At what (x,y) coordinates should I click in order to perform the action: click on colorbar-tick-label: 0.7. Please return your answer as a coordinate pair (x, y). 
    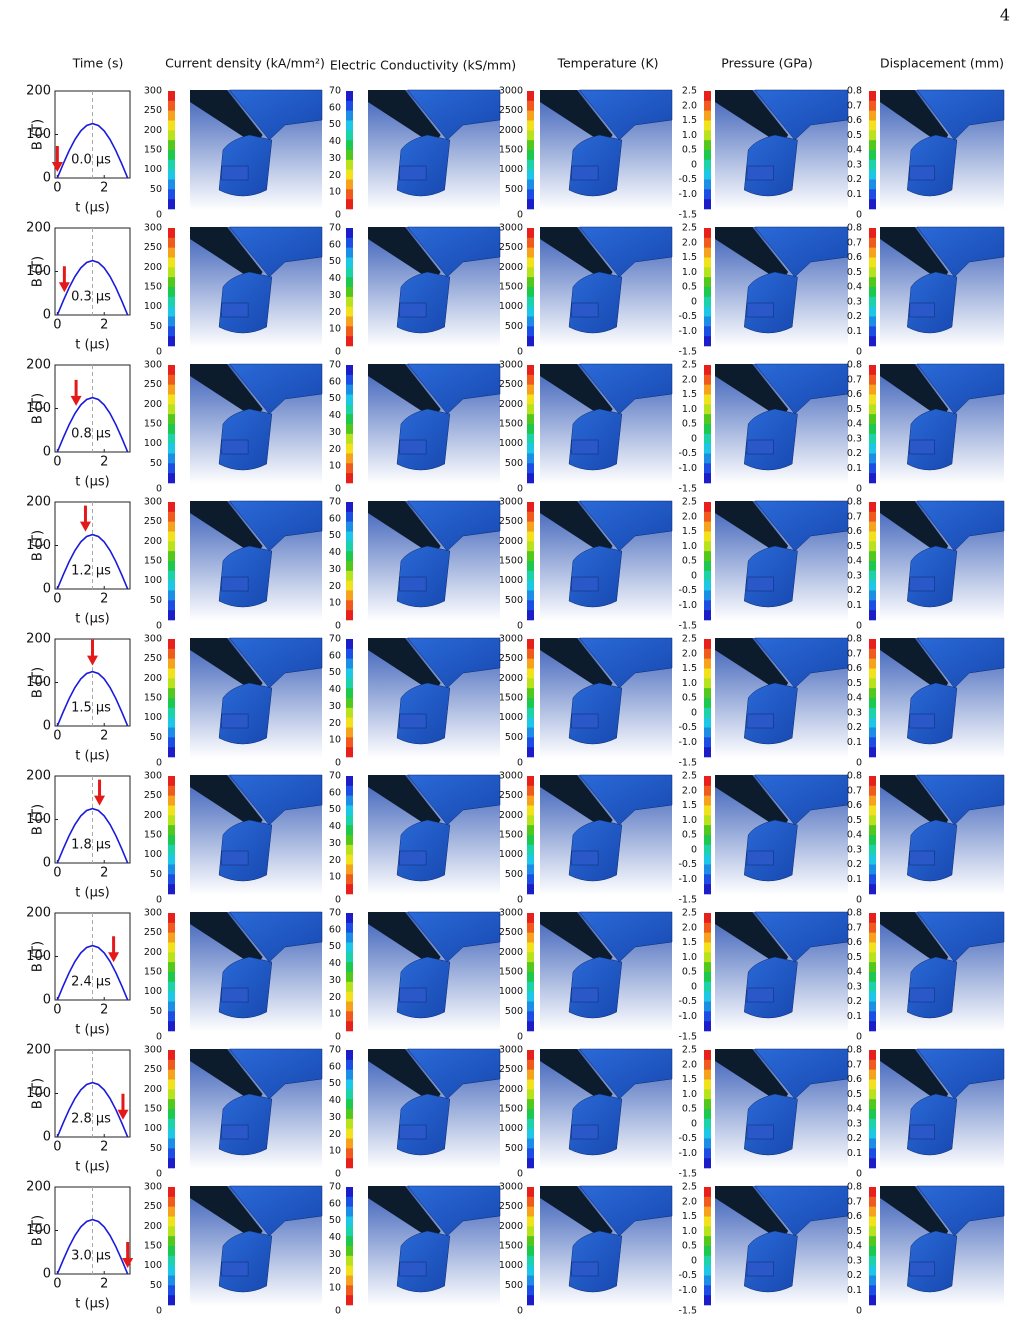
    Looking at the image, I should click on (854, 1064).